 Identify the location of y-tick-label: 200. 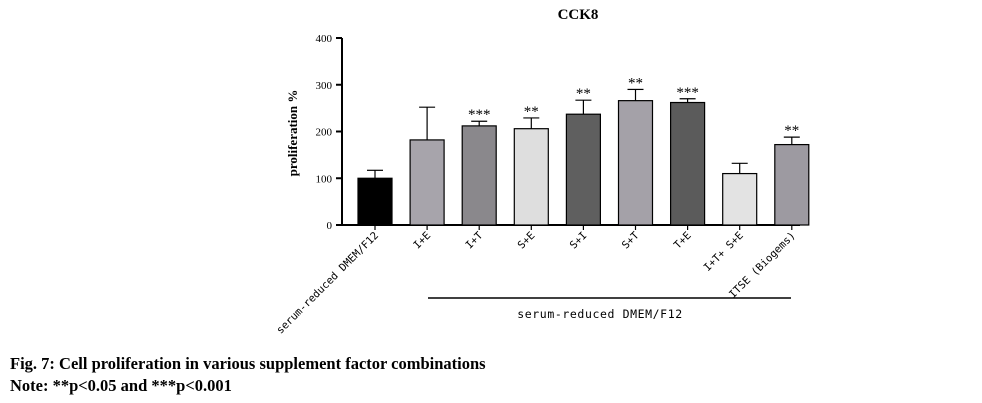
(324, 133).